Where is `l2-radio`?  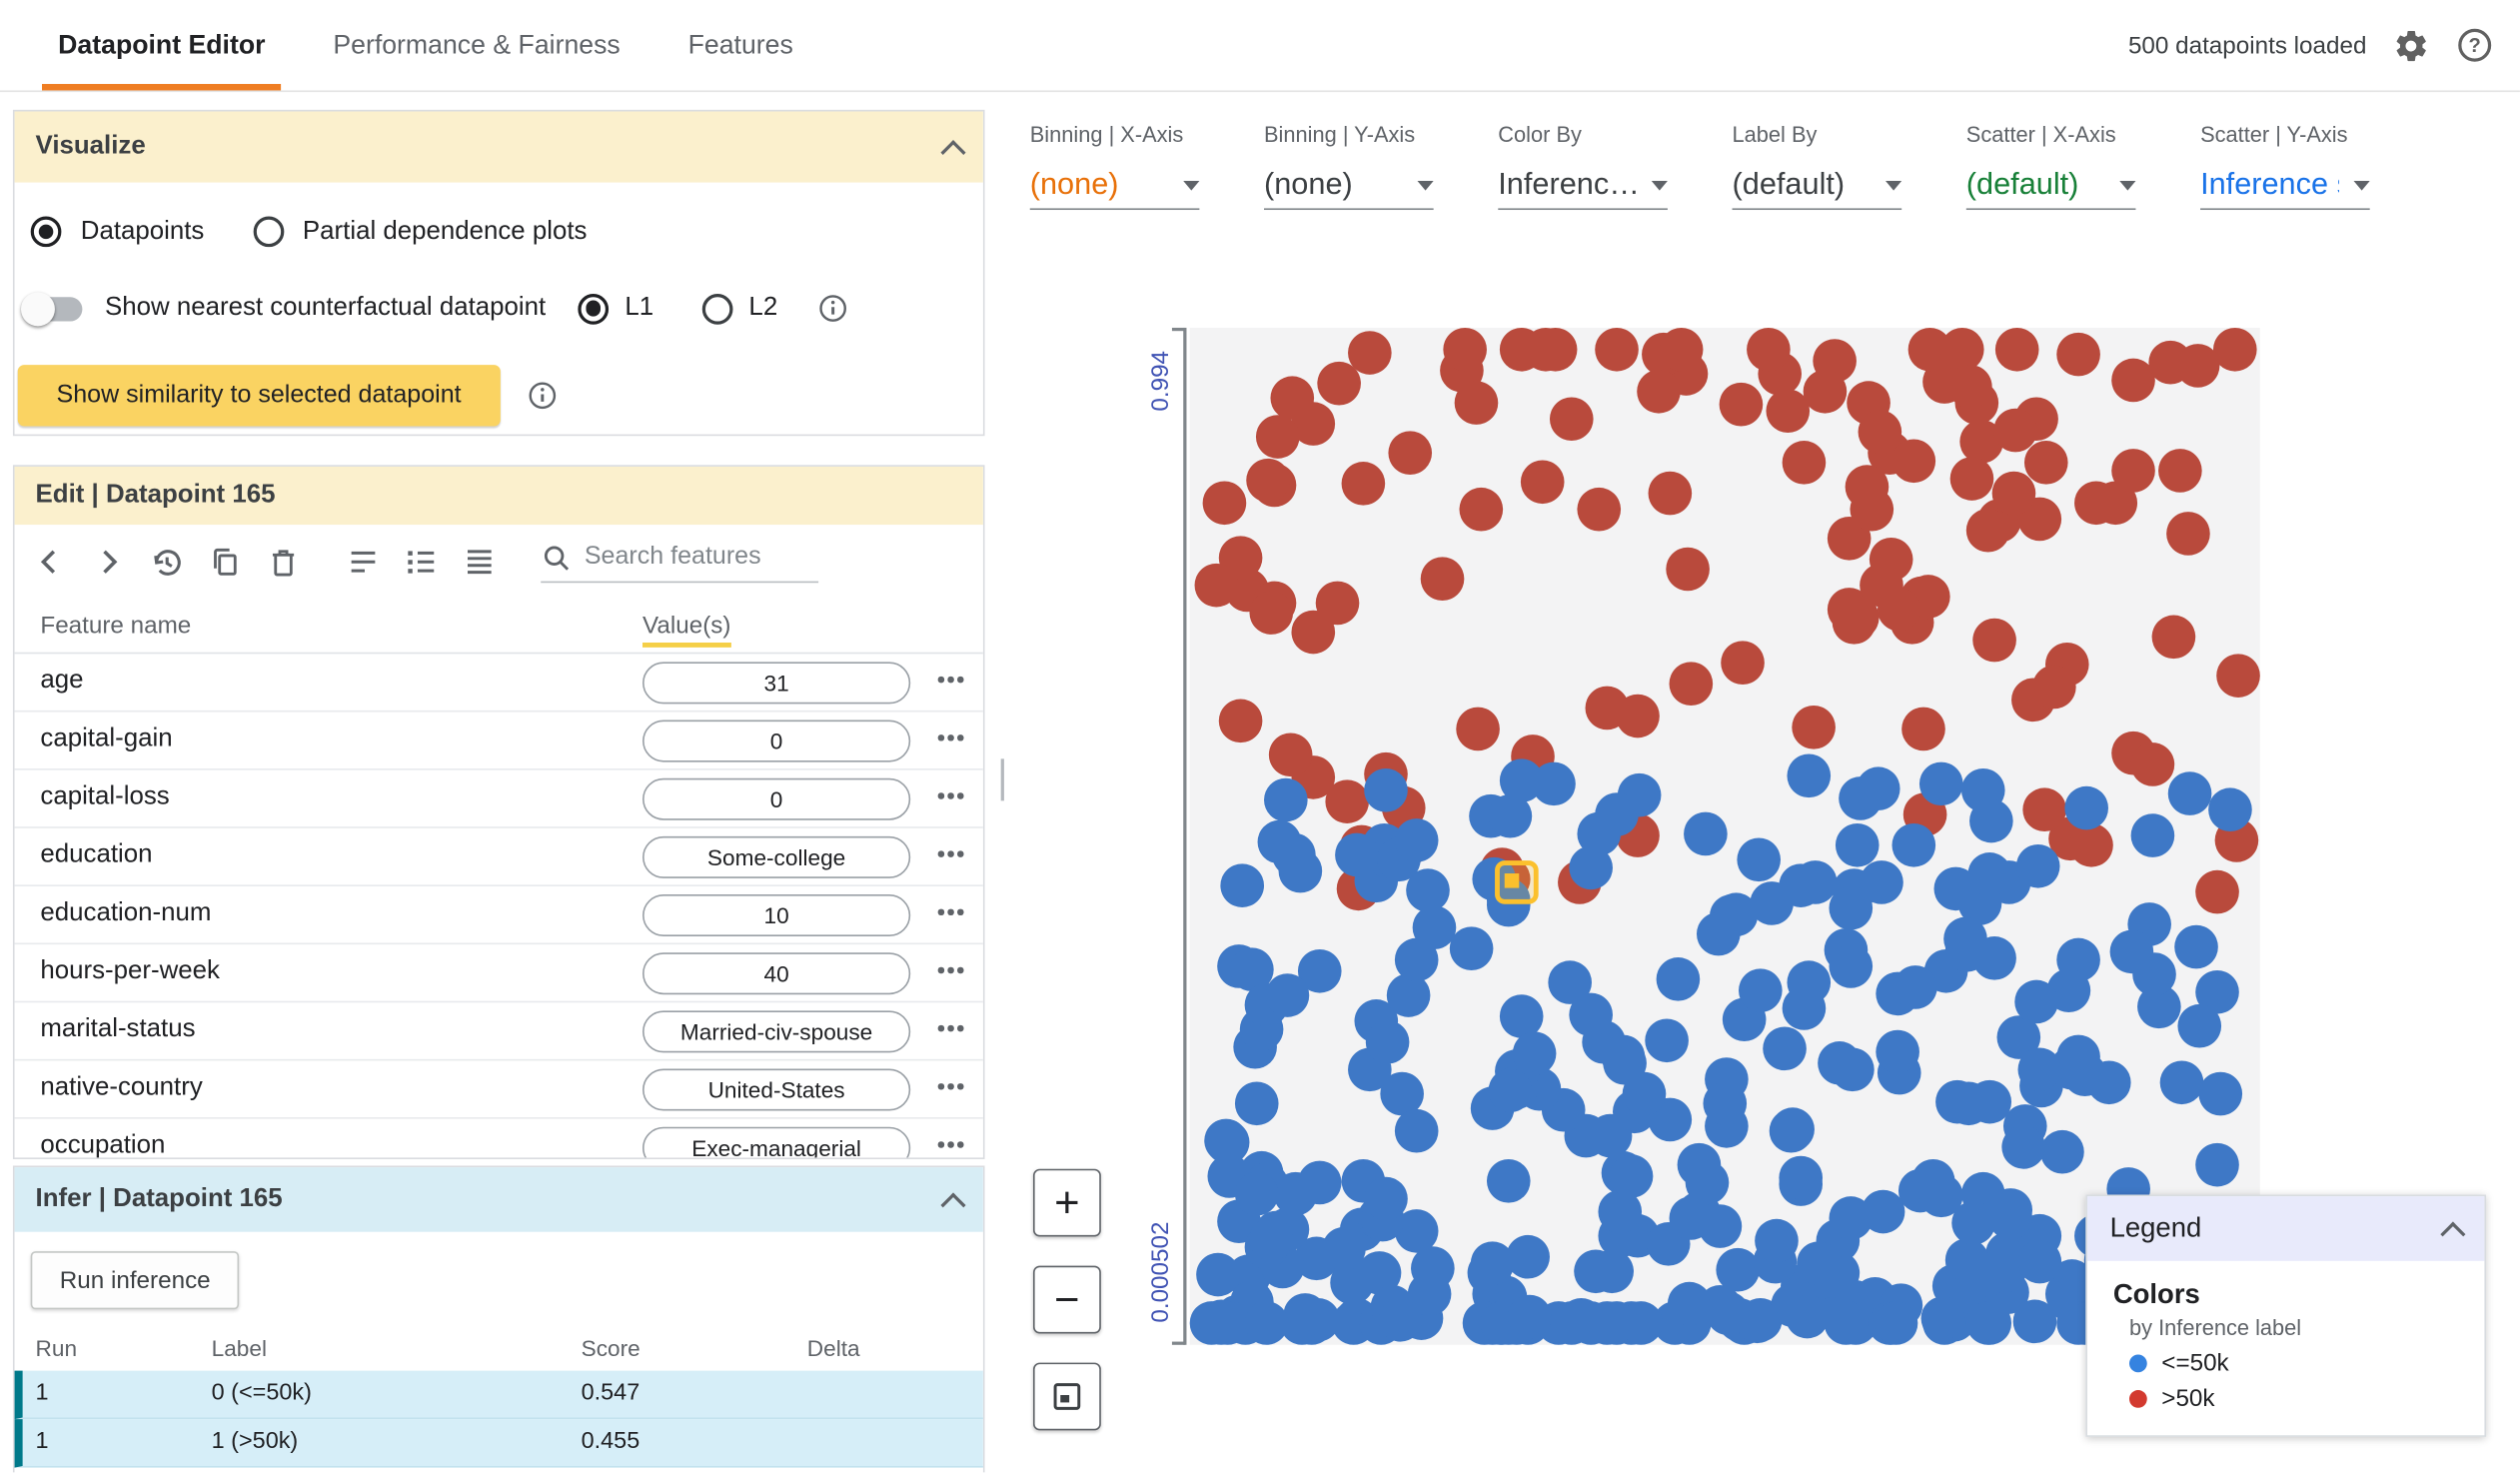 l2-radio is located at coordinates (717, 308).